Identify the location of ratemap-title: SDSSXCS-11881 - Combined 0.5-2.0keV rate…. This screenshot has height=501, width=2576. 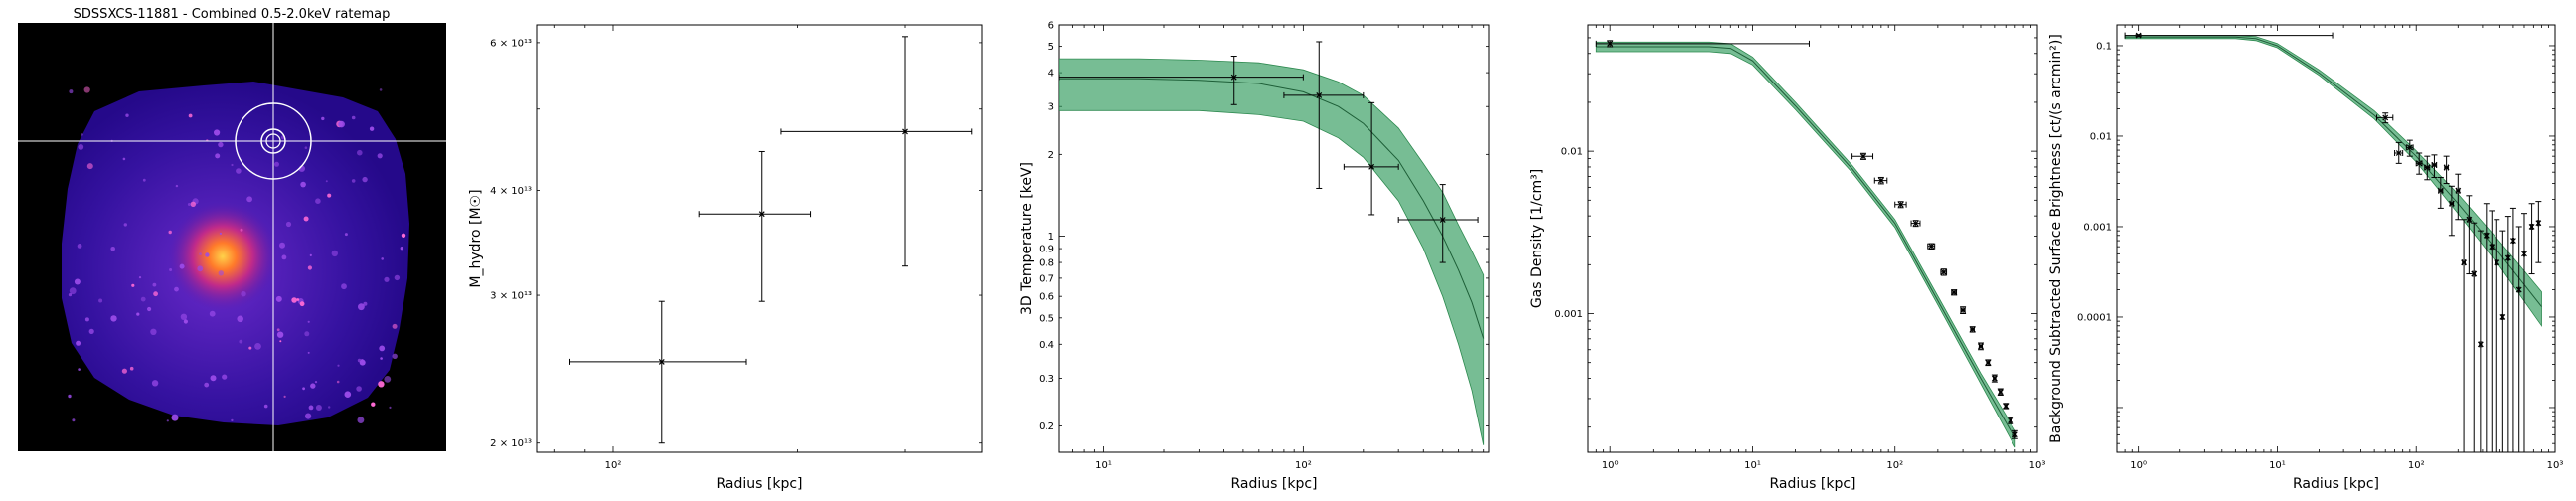
(232, 14).